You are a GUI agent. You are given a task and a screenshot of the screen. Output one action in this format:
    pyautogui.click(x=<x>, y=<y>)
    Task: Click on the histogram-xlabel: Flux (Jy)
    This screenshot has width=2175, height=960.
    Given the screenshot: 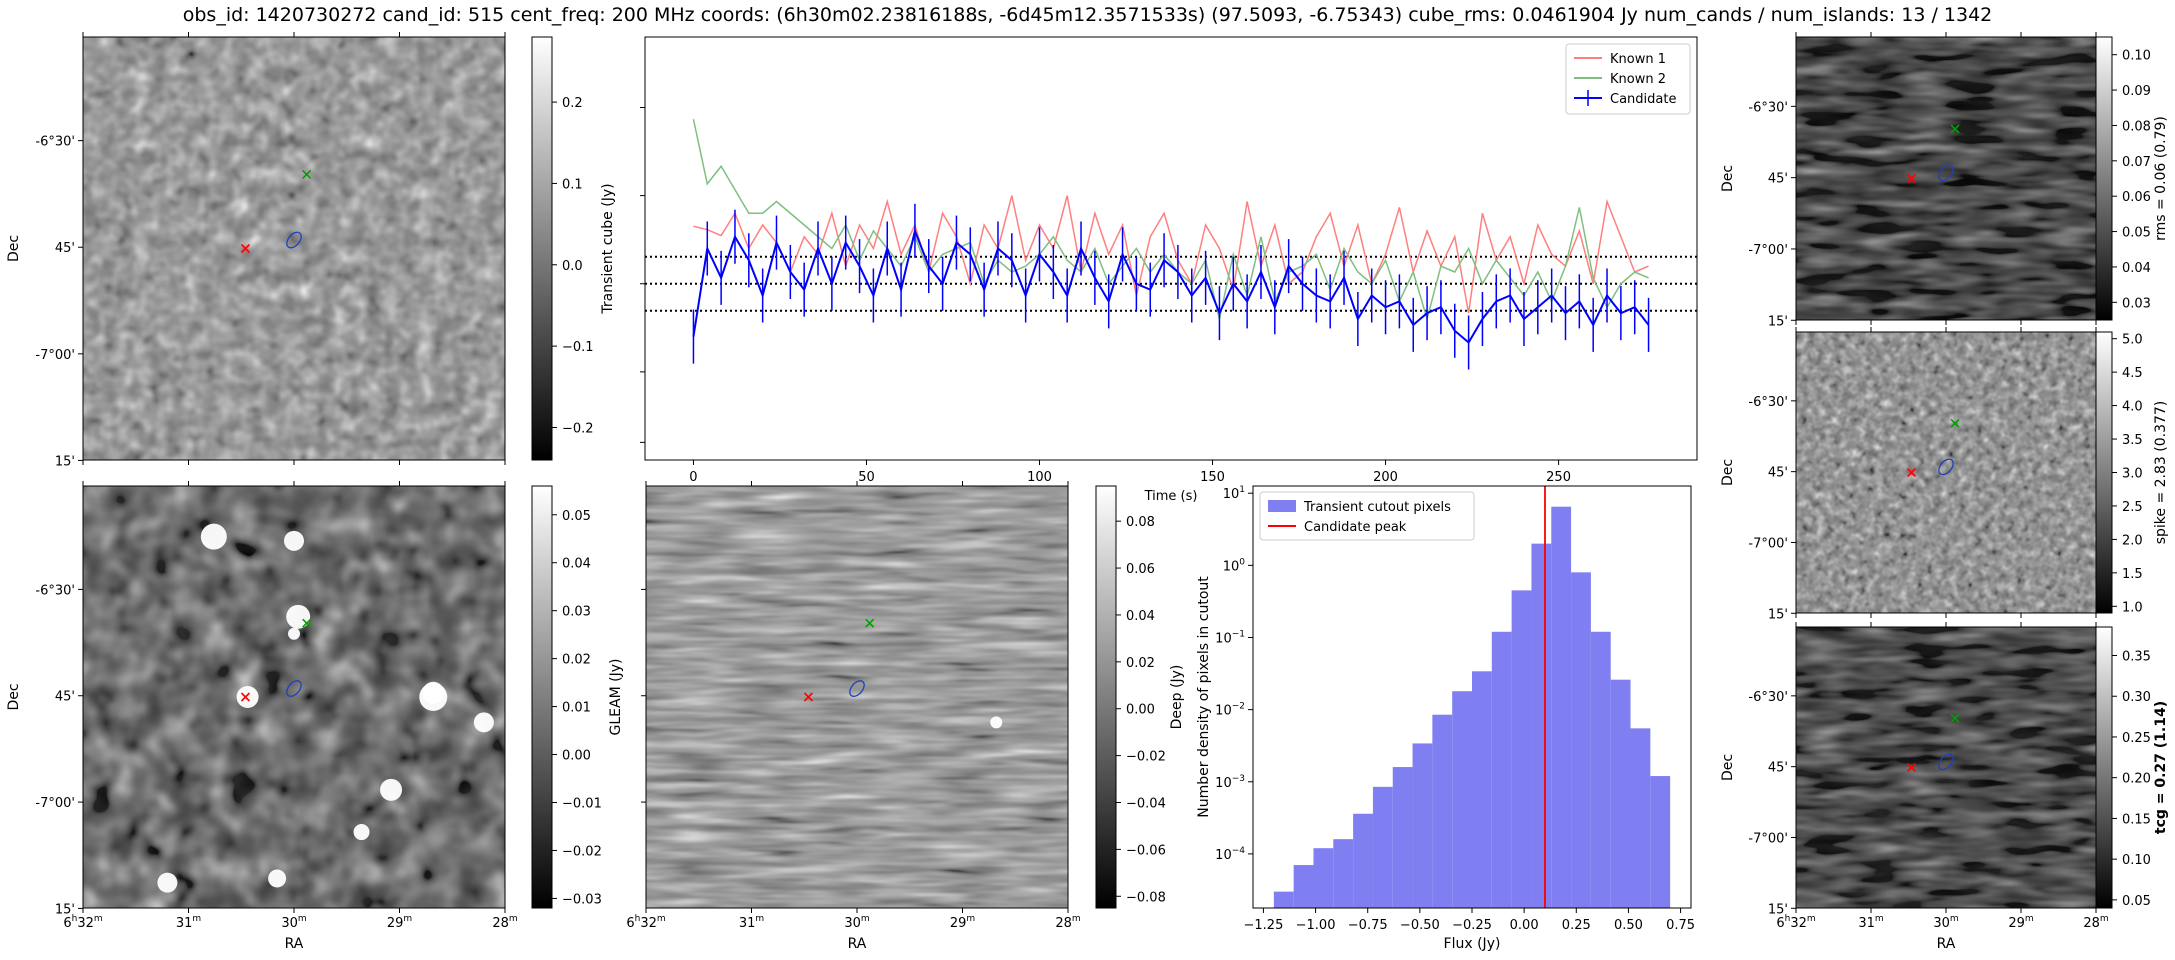 What is the action you would take?
    pyautogui.click(x=1472, y=944)
    